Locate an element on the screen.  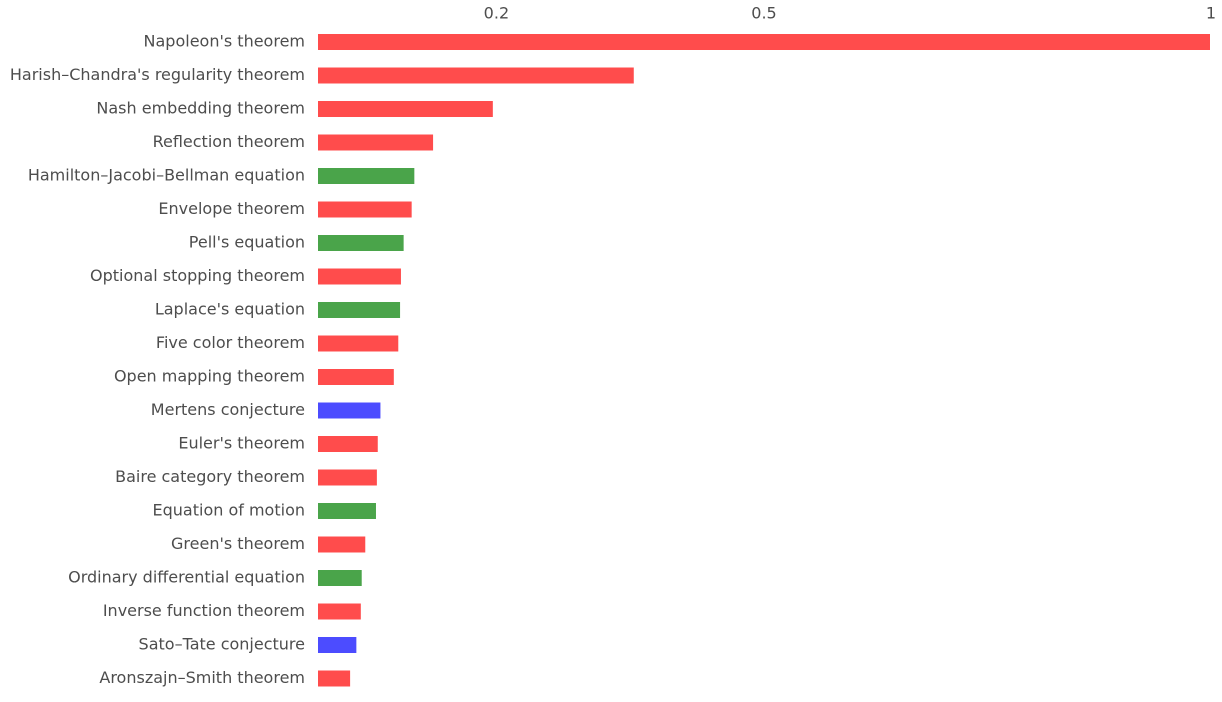
y-tick-label: Harish–Chandra's regularity theorem is located at coordinates (157, 74).